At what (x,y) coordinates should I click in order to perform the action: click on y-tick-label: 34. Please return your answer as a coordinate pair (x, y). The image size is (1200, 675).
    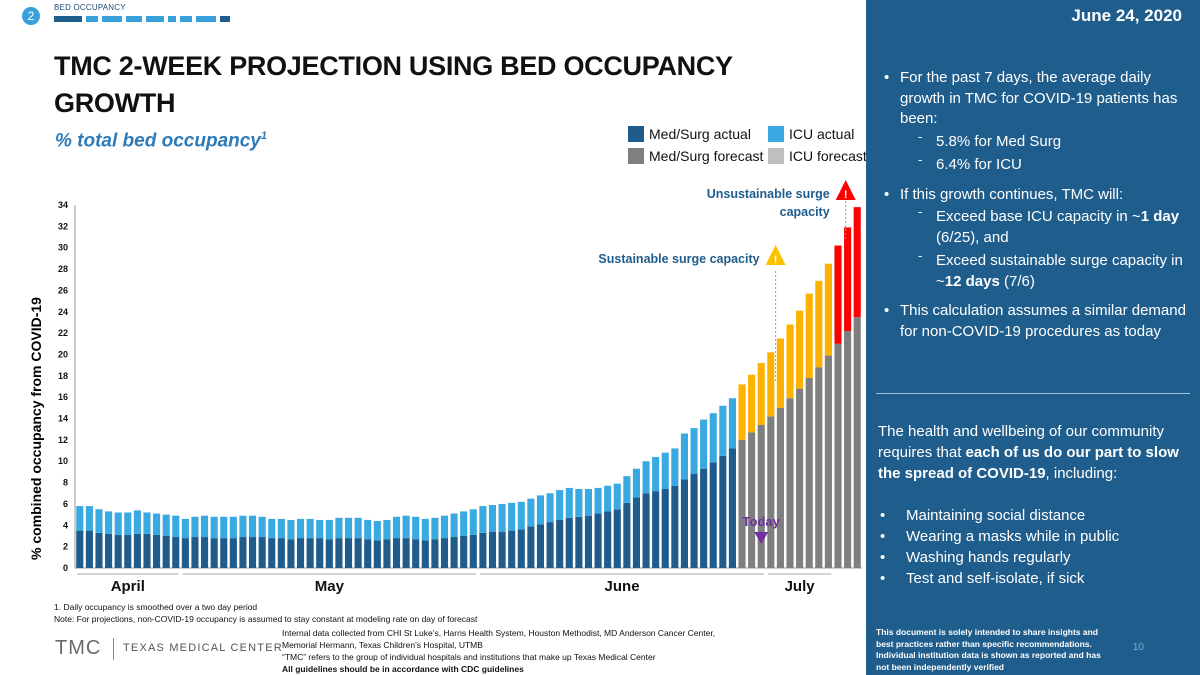
    Looking at the image, I should click on (63, 205).